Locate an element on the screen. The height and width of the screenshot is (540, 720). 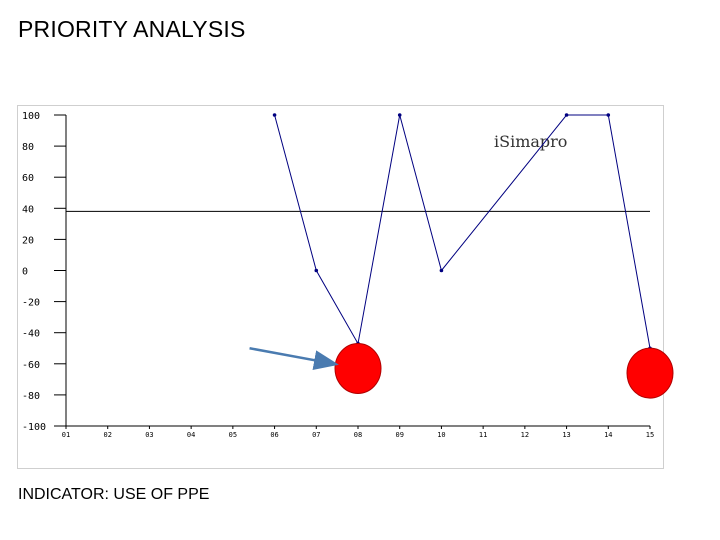
pointer-arrow is located at coordinates (294, 359).